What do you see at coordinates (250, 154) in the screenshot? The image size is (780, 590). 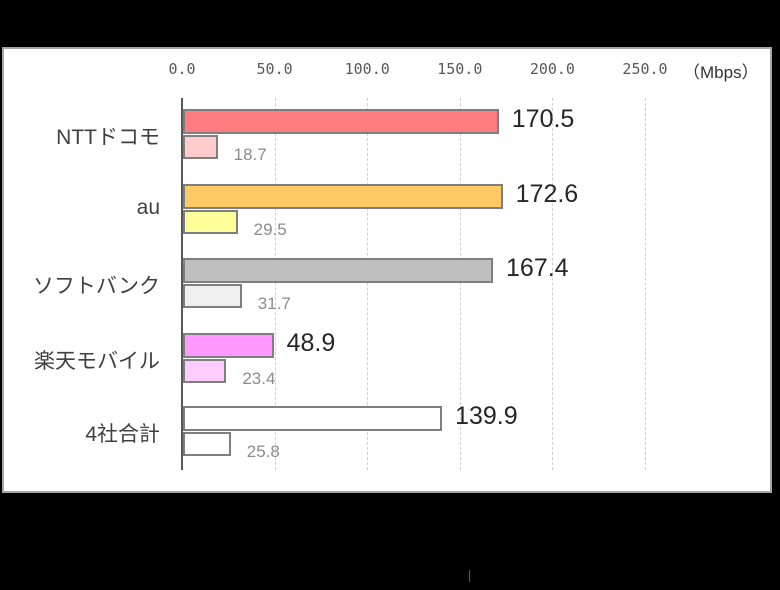 I see `value-label-upload: 18.7` at bounding box center [250, 154].